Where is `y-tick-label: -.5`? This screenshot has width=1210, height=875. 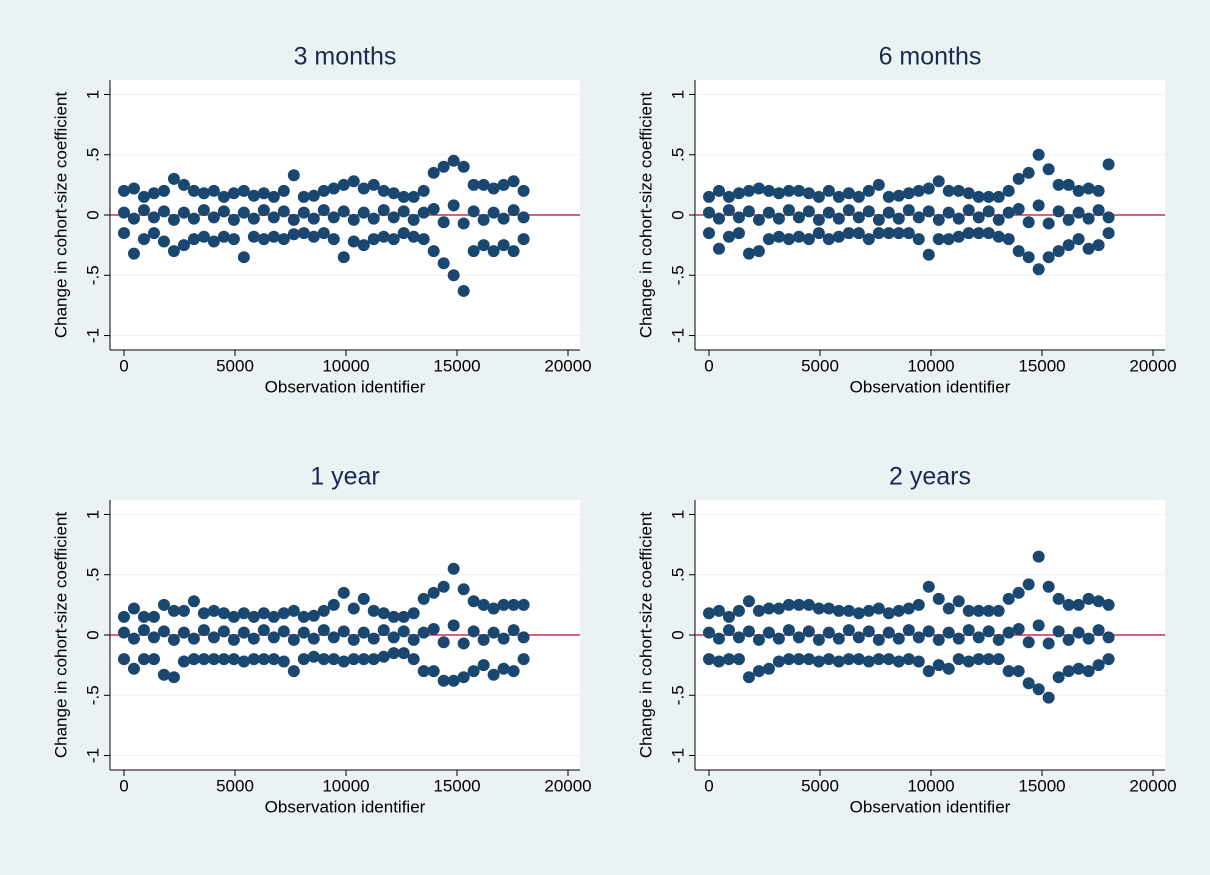 y-tick-label: -.5 is located at coordinates (92, 275).